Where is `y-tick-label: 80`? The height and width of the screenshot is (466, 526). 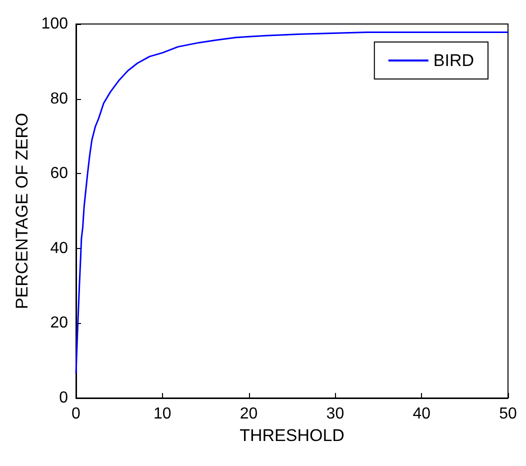 y-tick-label: 80 is located at coordinates (59, 99).